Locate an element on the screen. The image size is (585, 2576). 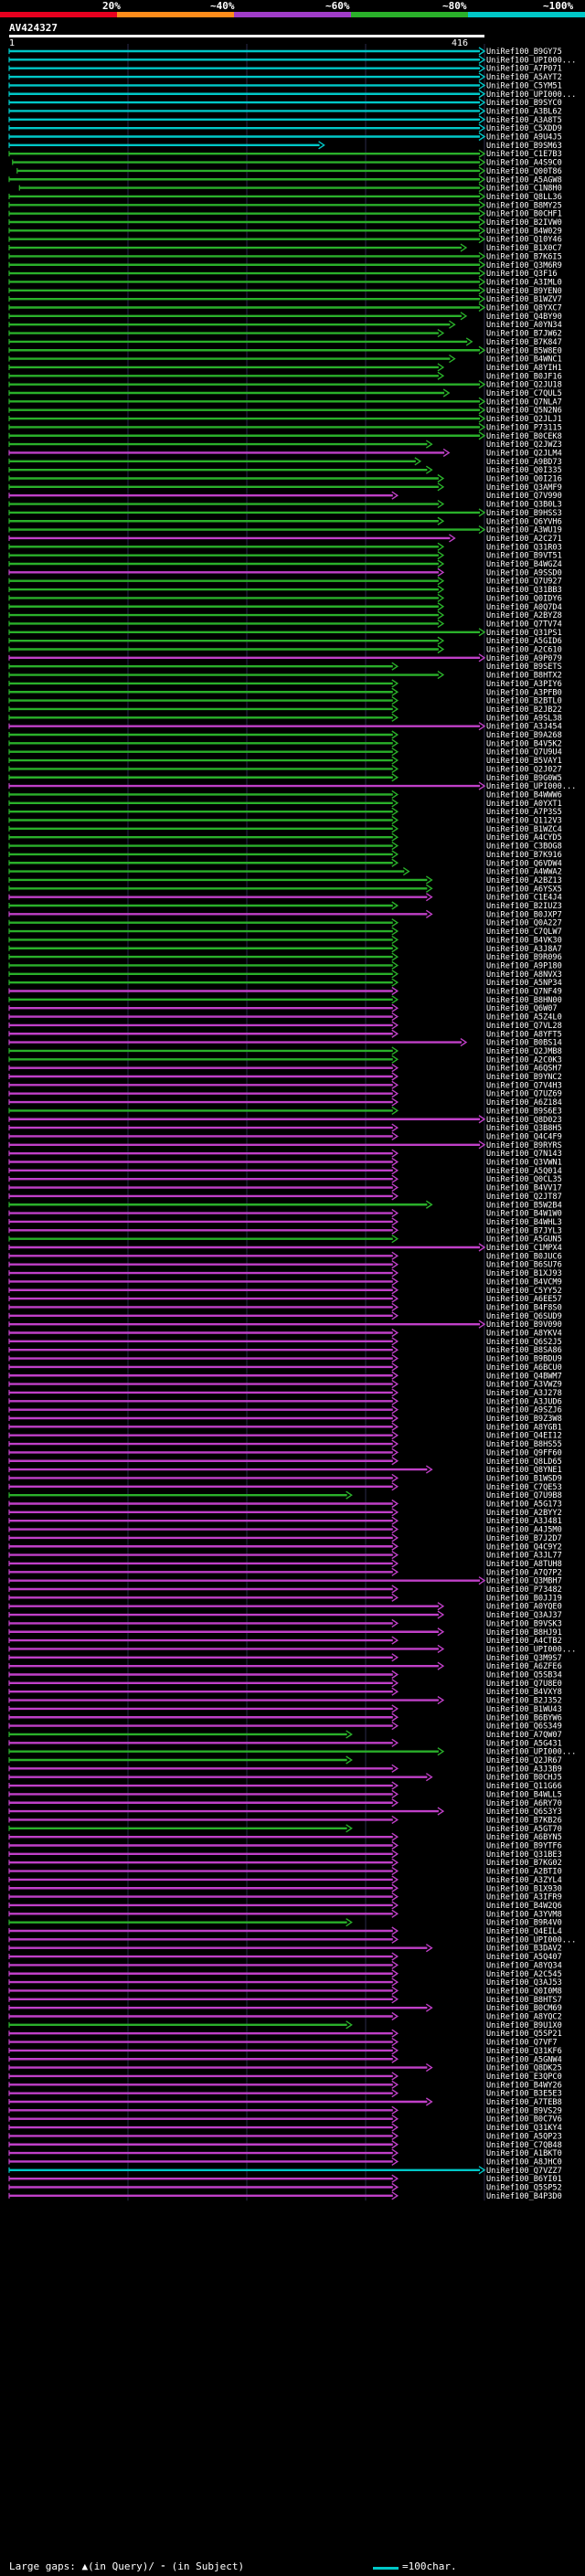
hit-row: UniRef100_Q7VZZ7 is located at coordinates (285, 2171).